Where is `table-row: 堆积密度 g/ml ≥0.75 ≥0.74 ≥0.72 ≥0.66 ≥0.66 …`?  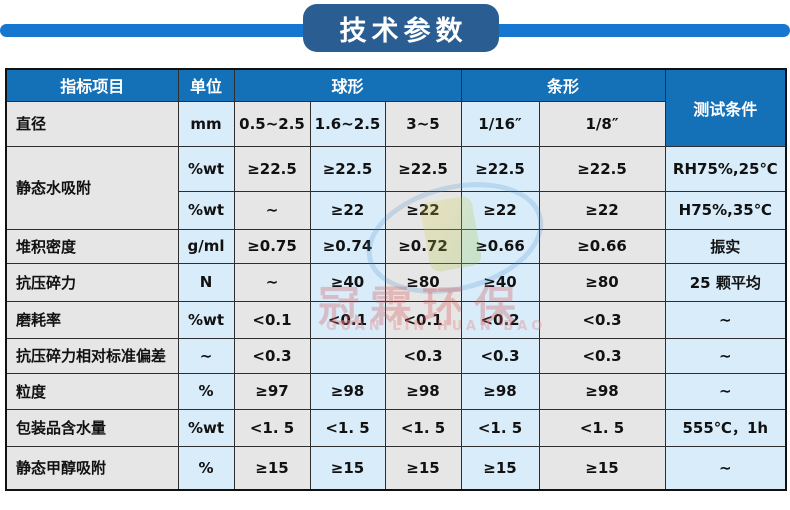 table-row: 堆积密度 g/ml ≥0.75 ≥0.74 ≥0.72 ≥0.66 ≥0.66 … is located at coordinates (396, 246).